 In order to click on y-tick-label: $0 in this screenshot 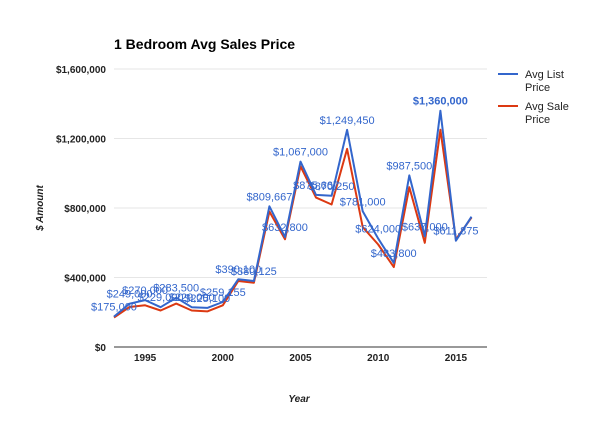, I will do `click(101, 348)`.